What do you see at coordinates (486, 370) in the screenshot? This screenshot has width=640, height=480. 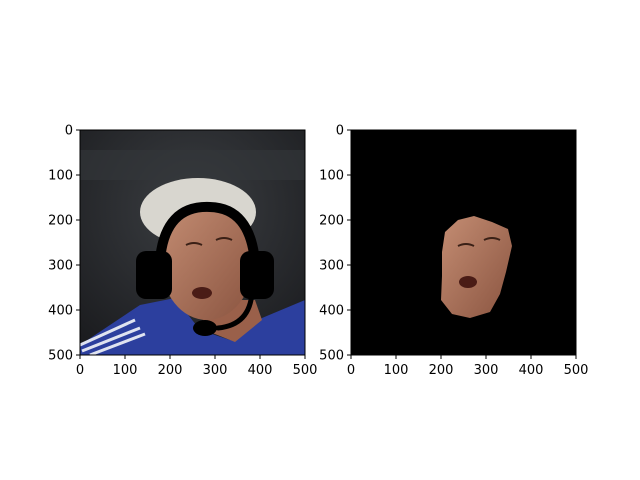 I see `right-x-tick-label: 300` at bounding box center [486, 370].